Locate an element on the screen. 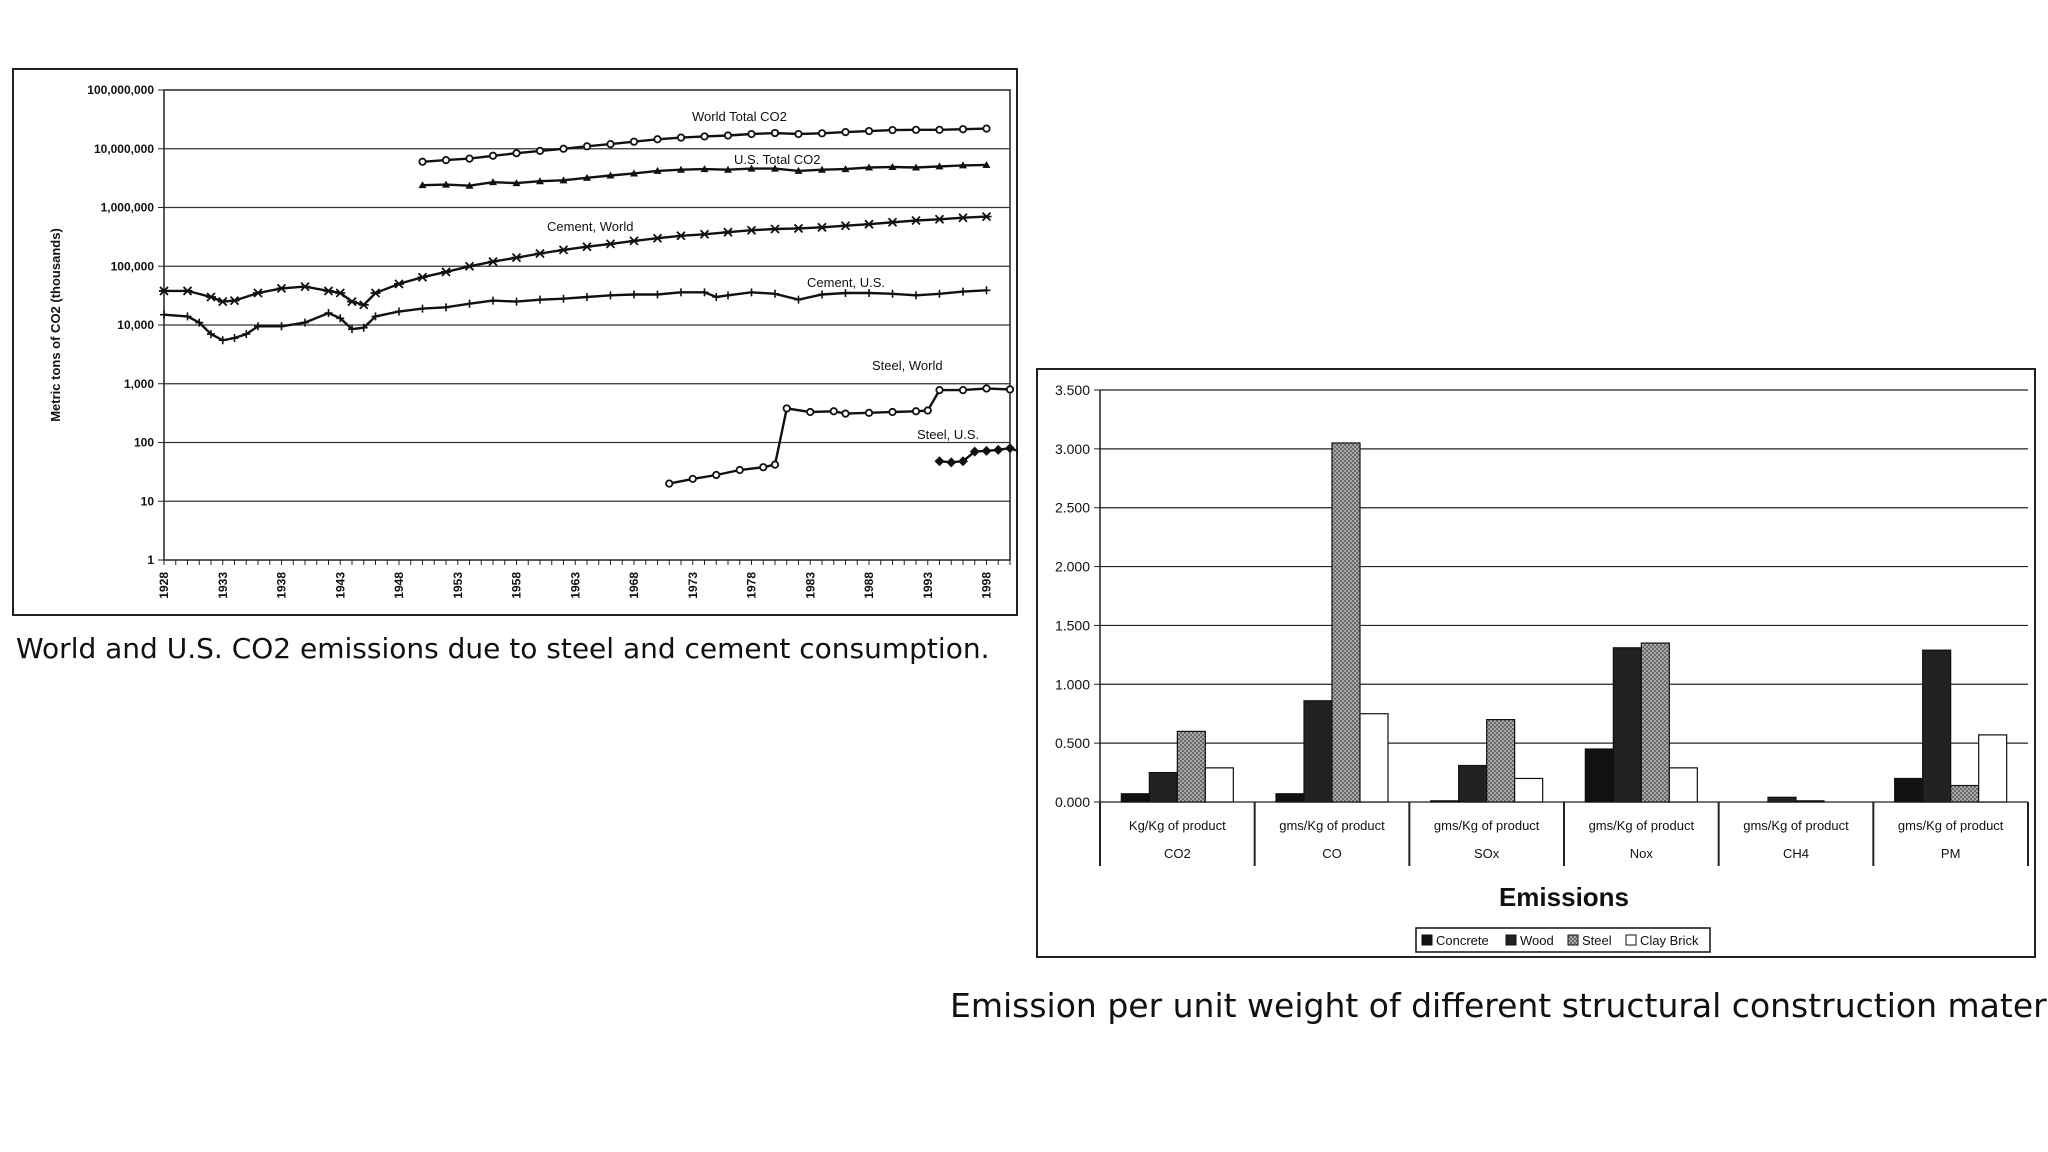  x-tick-label: 1968 is located at coordinates (634, 585).